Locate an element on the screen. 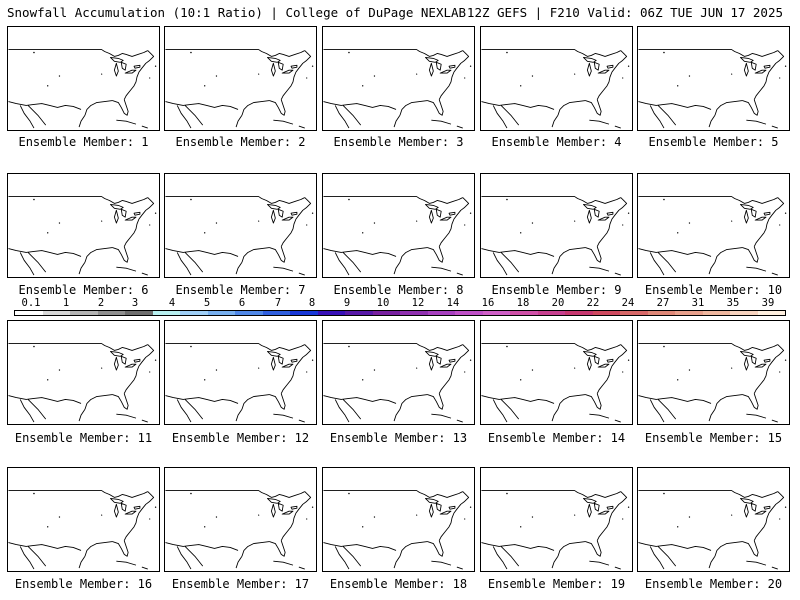  ensemble-member-label: Ensemble Member: 8 is located at coordinates (398, 290).